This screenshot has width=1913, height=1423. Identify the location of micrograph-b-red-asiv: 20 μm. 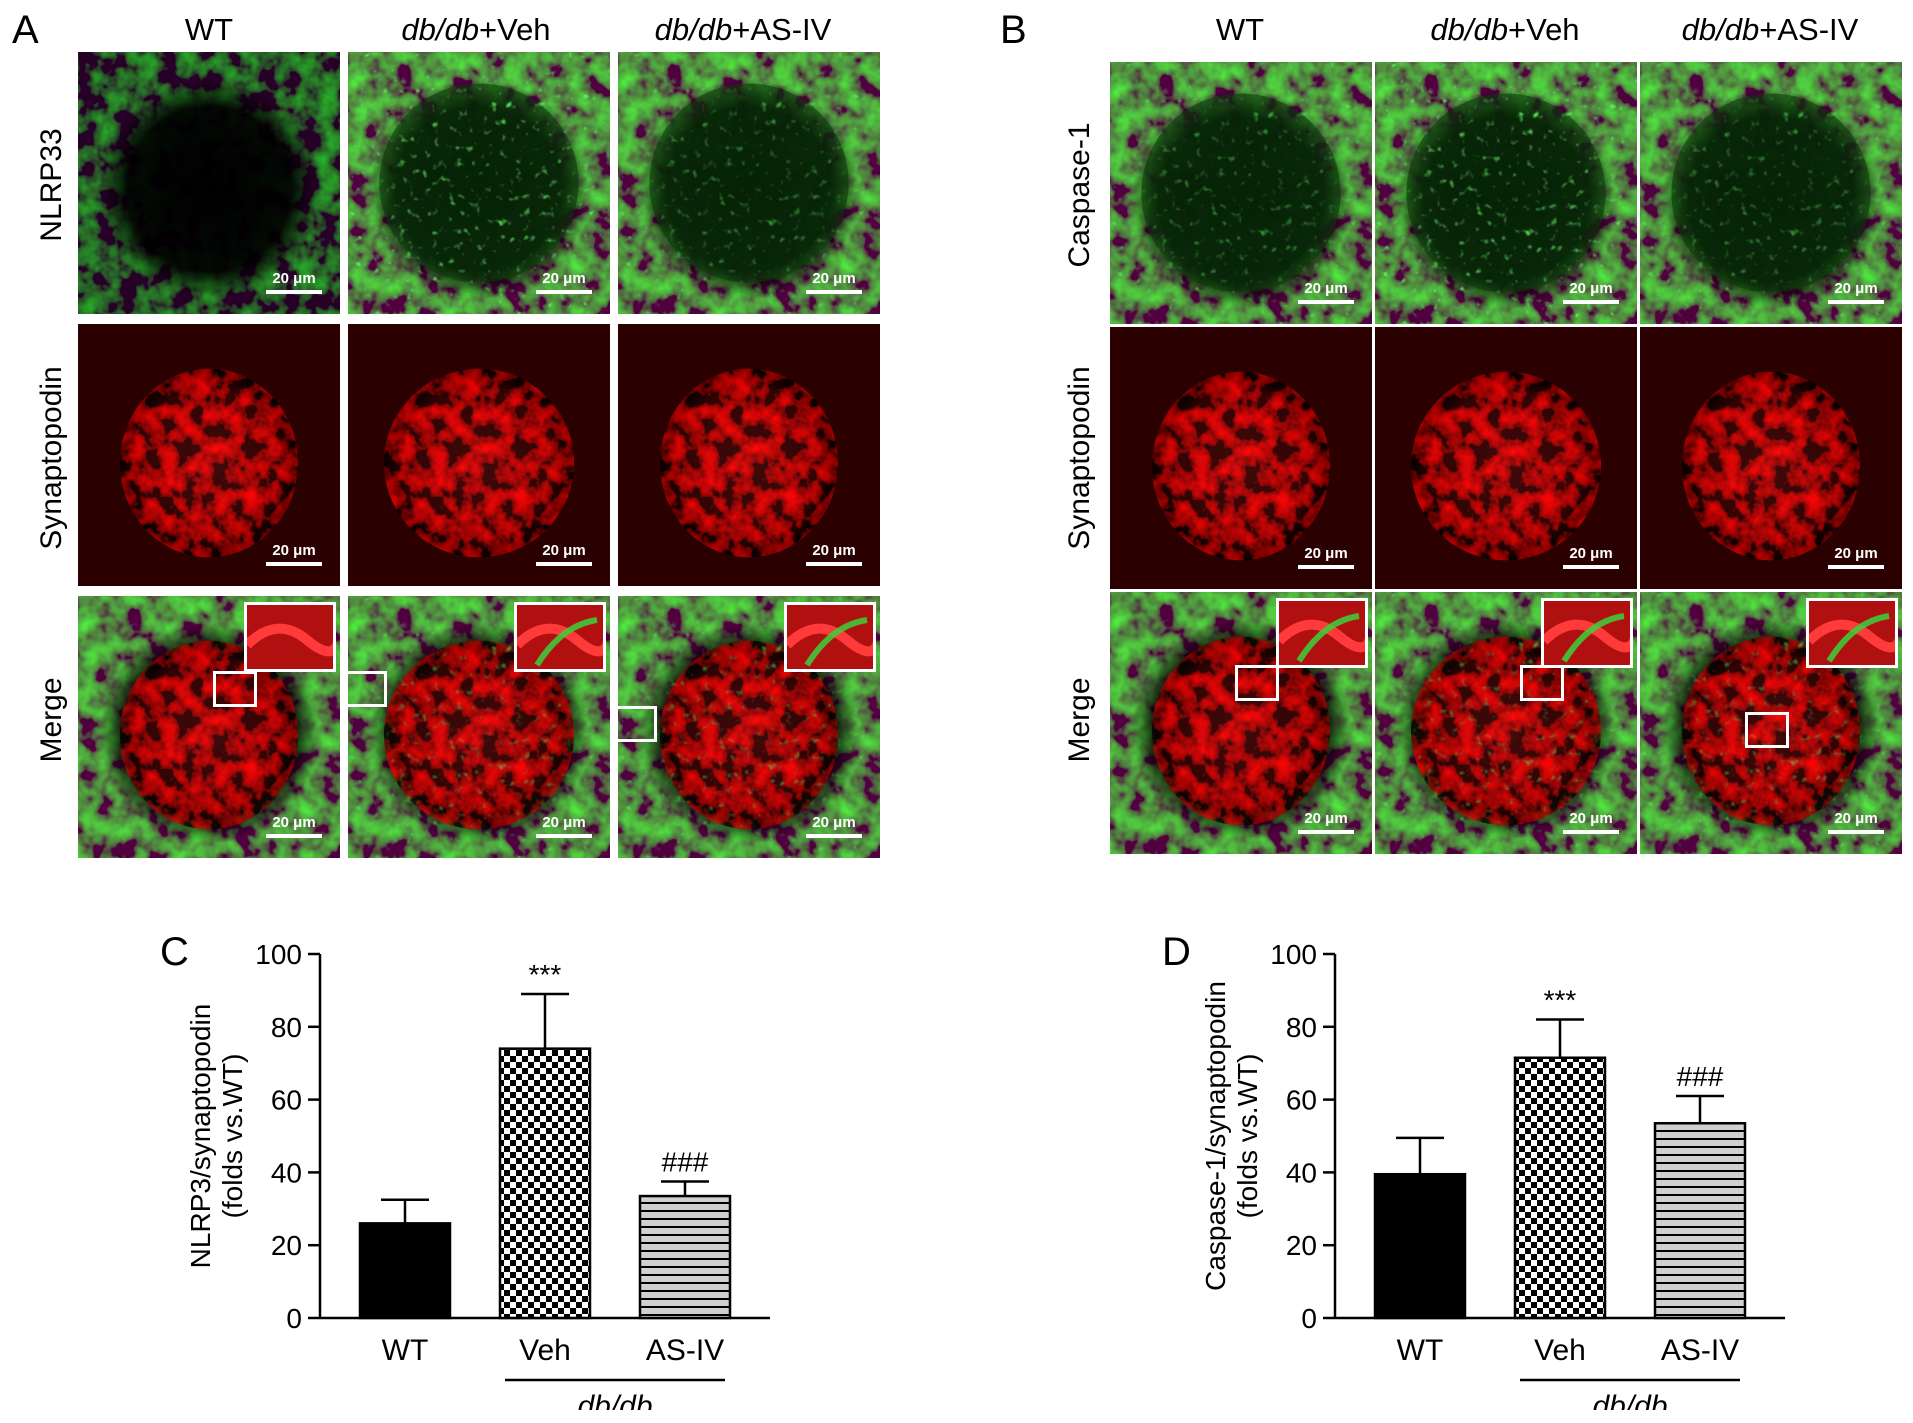
(1771, 458).